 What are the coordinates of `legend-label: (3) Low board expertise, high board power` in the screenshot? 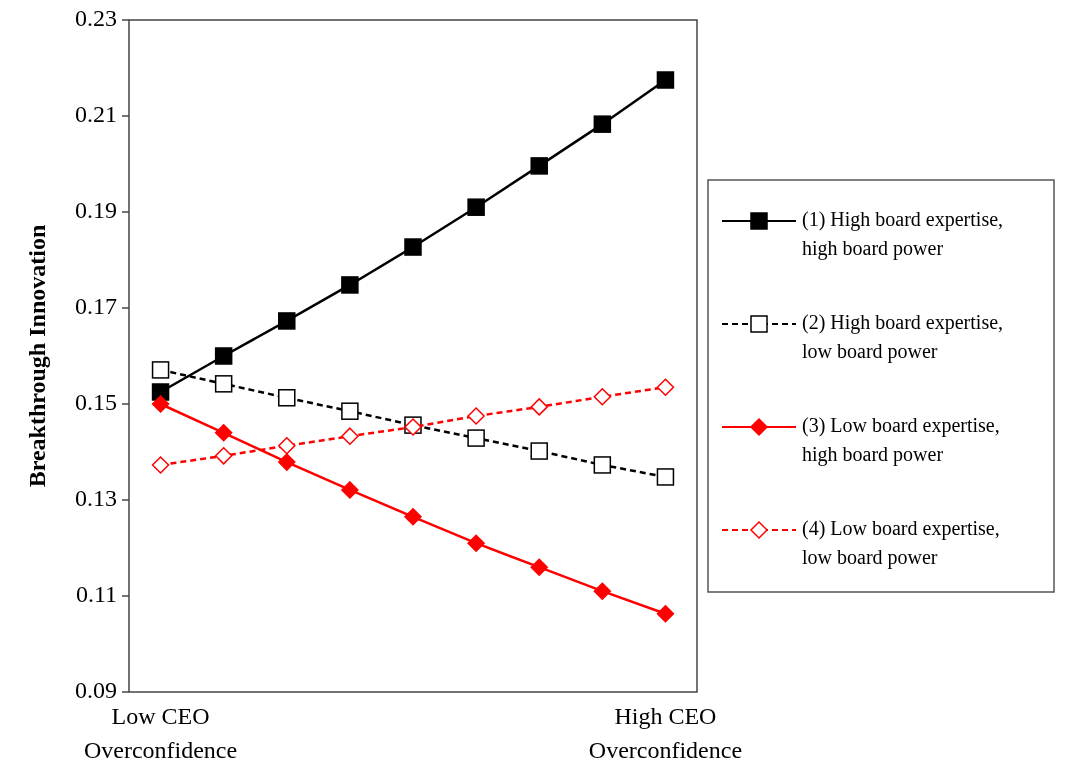 It's located at (901, 439).